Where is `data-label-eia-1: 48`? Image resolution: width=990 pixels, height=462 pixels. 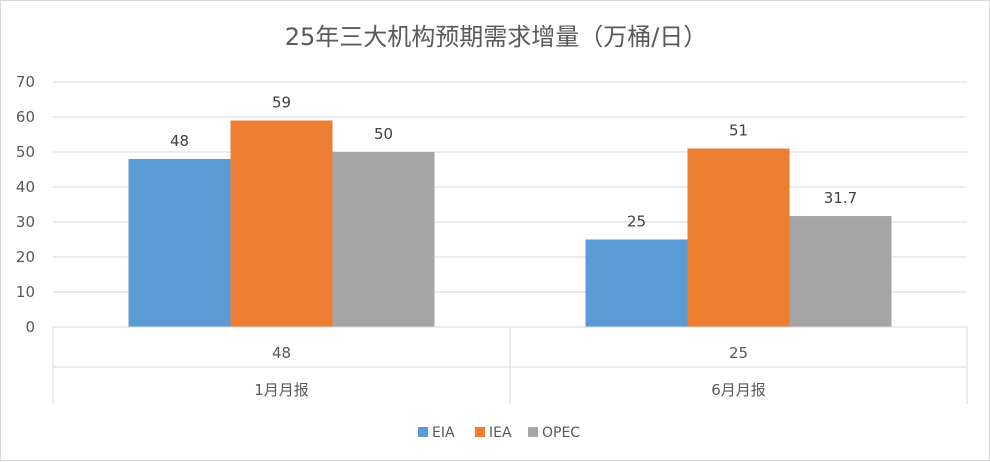
data-label-eia-1: 48 is located at coordinates (179, 141).